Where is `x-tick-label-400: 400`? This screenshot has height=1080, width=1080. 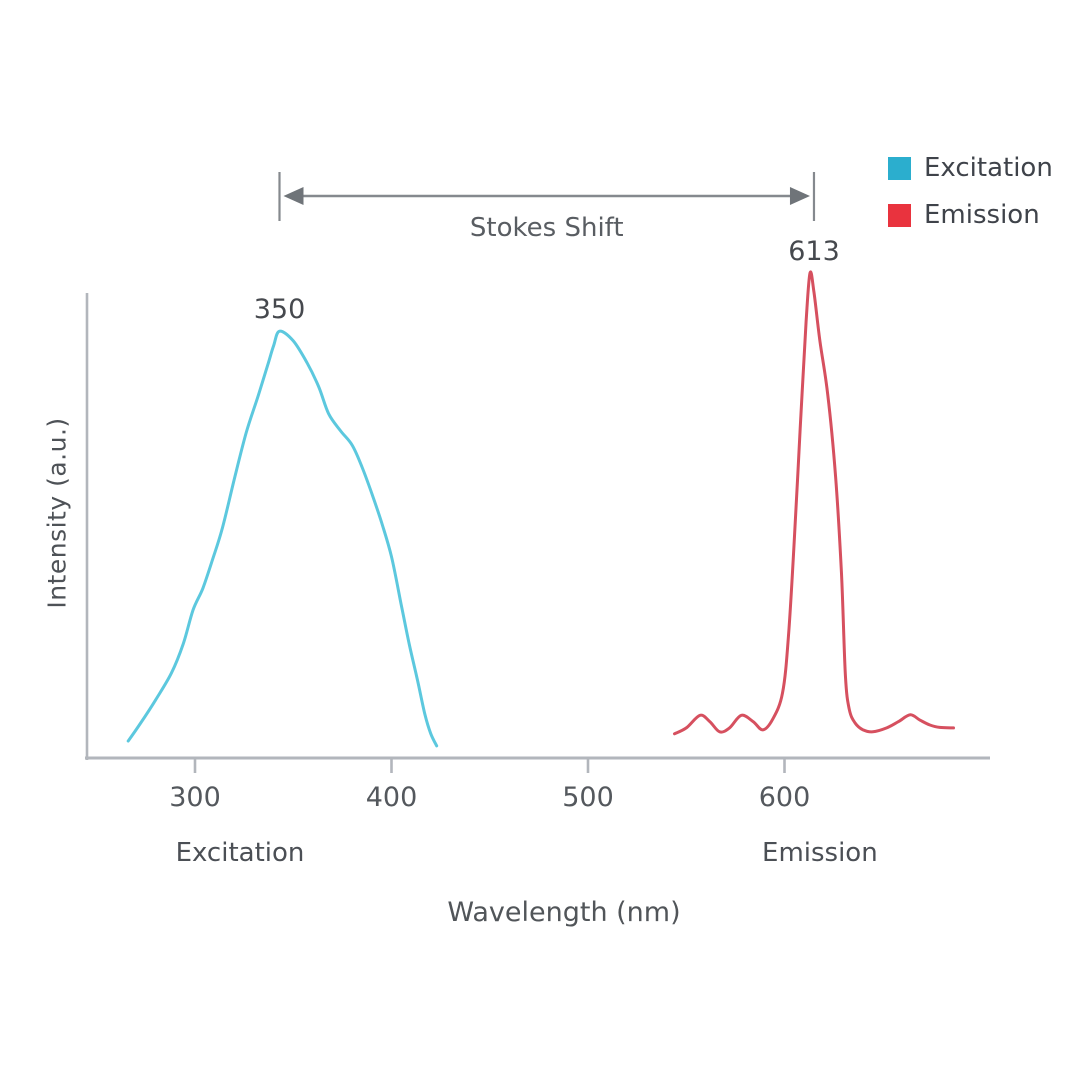
x-tick-label-400: 400 is located at coordinates (391, 797).